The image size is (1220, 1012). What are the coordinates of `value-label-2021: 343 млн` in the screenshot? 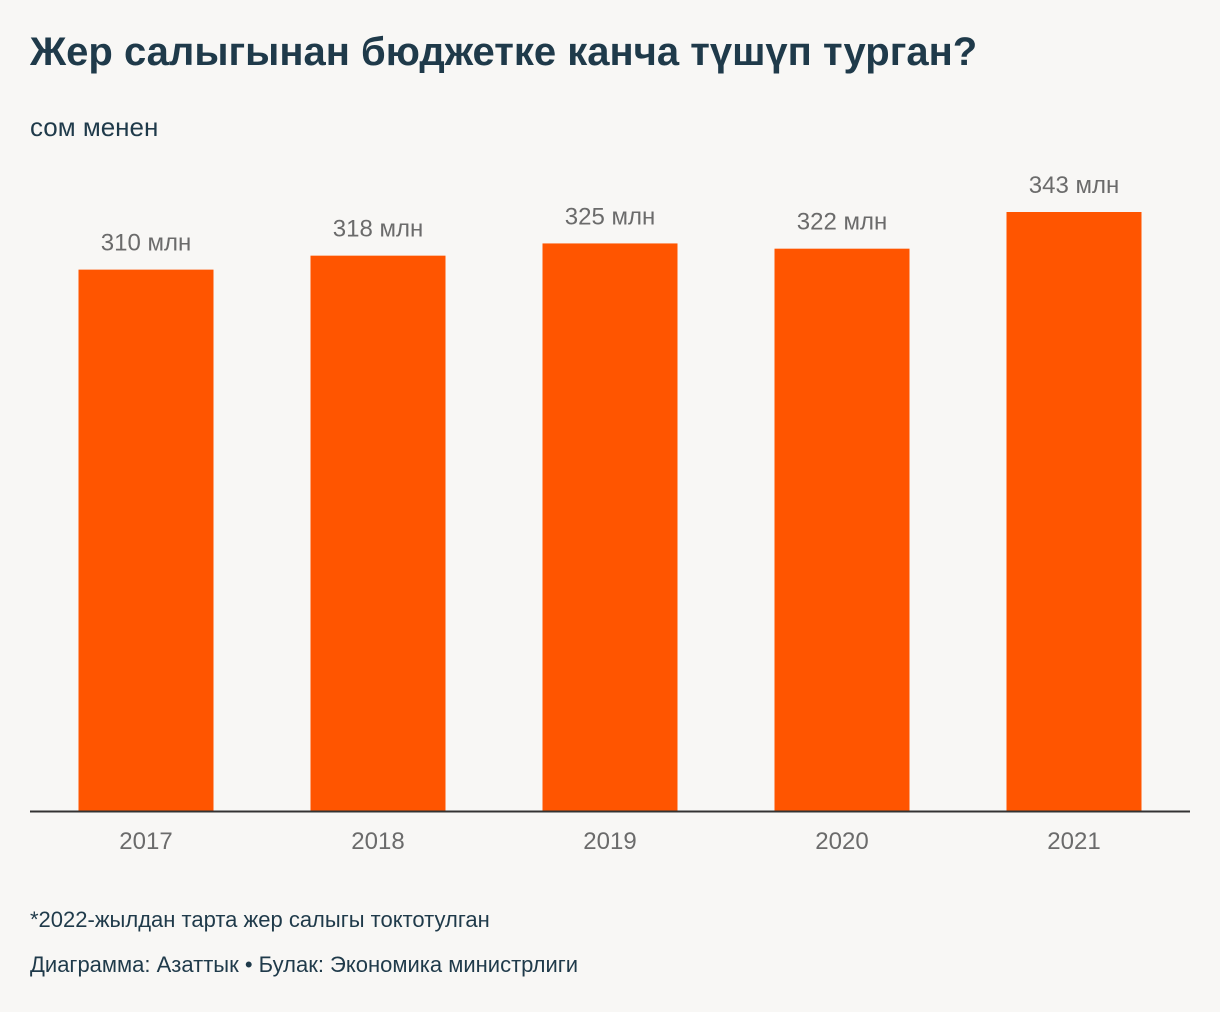 It's located at (1074, 185).